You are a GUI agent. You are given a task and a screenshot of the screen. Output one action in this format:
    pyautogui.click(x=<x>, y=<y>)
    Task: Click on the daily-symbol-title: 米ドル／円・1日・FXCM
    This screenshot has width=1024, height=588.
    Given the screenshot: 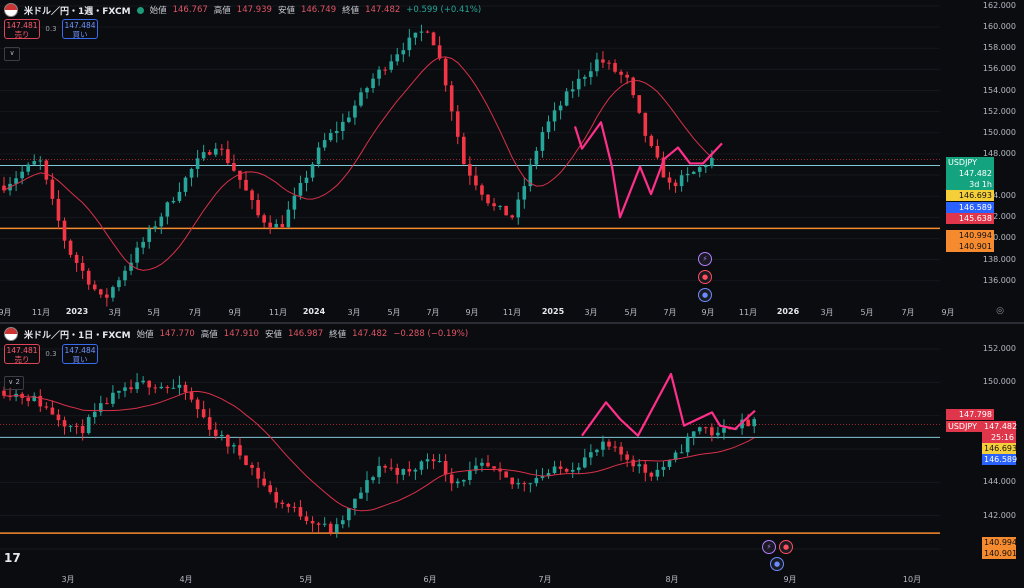 What is the action you would take?
    pyautogui.click(x=77, y=335)
    